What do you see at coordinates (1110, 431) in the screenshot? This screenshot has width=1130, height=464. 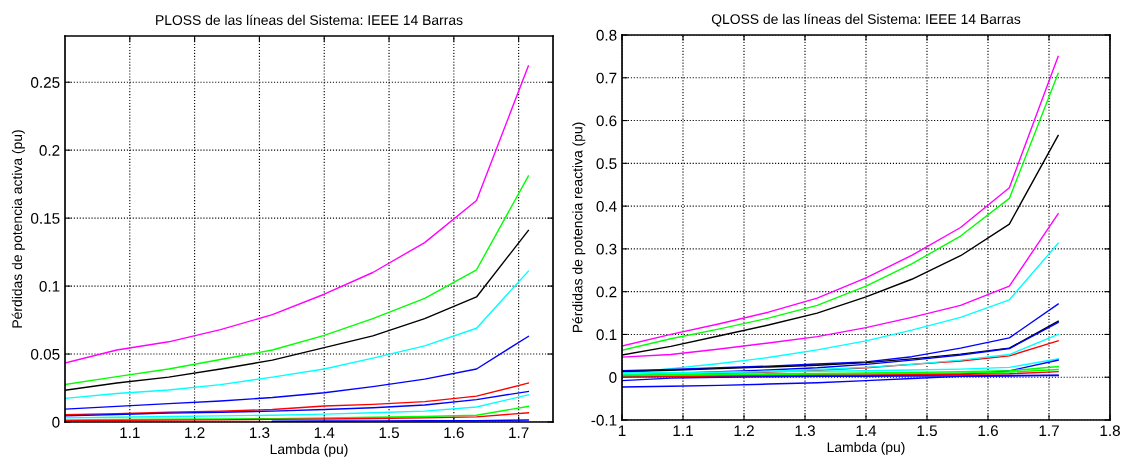 I see `x-tick-label: 1.8` at bounding box center [1110, 431].